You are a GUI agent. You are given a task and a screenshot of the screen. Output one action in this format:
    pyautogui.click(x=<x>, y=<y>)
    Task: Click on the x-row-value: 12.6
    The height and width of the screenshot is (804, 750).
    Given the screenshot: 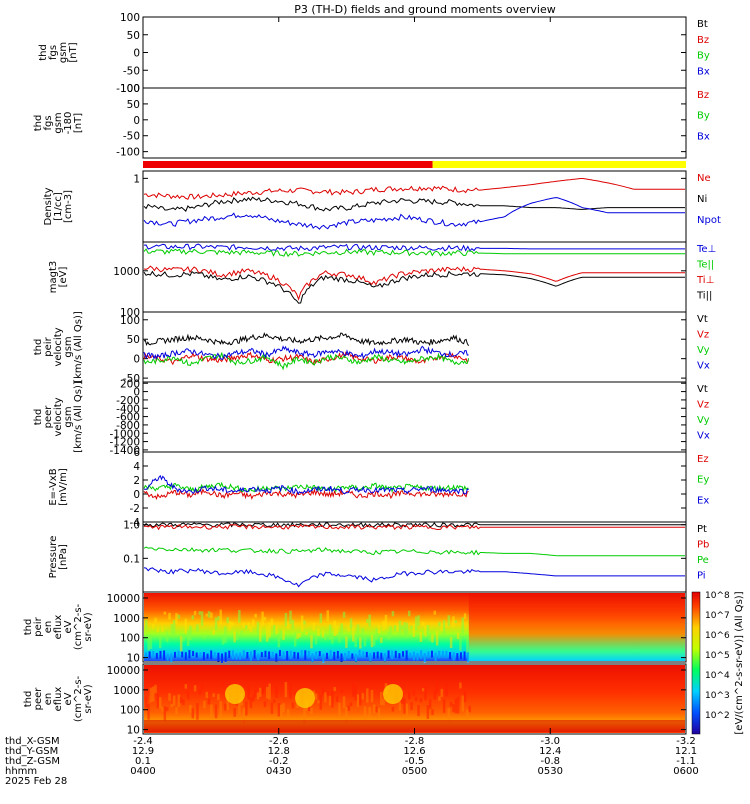 What is the action you would take?
    pyautogui.click(x=414, y=751)
    